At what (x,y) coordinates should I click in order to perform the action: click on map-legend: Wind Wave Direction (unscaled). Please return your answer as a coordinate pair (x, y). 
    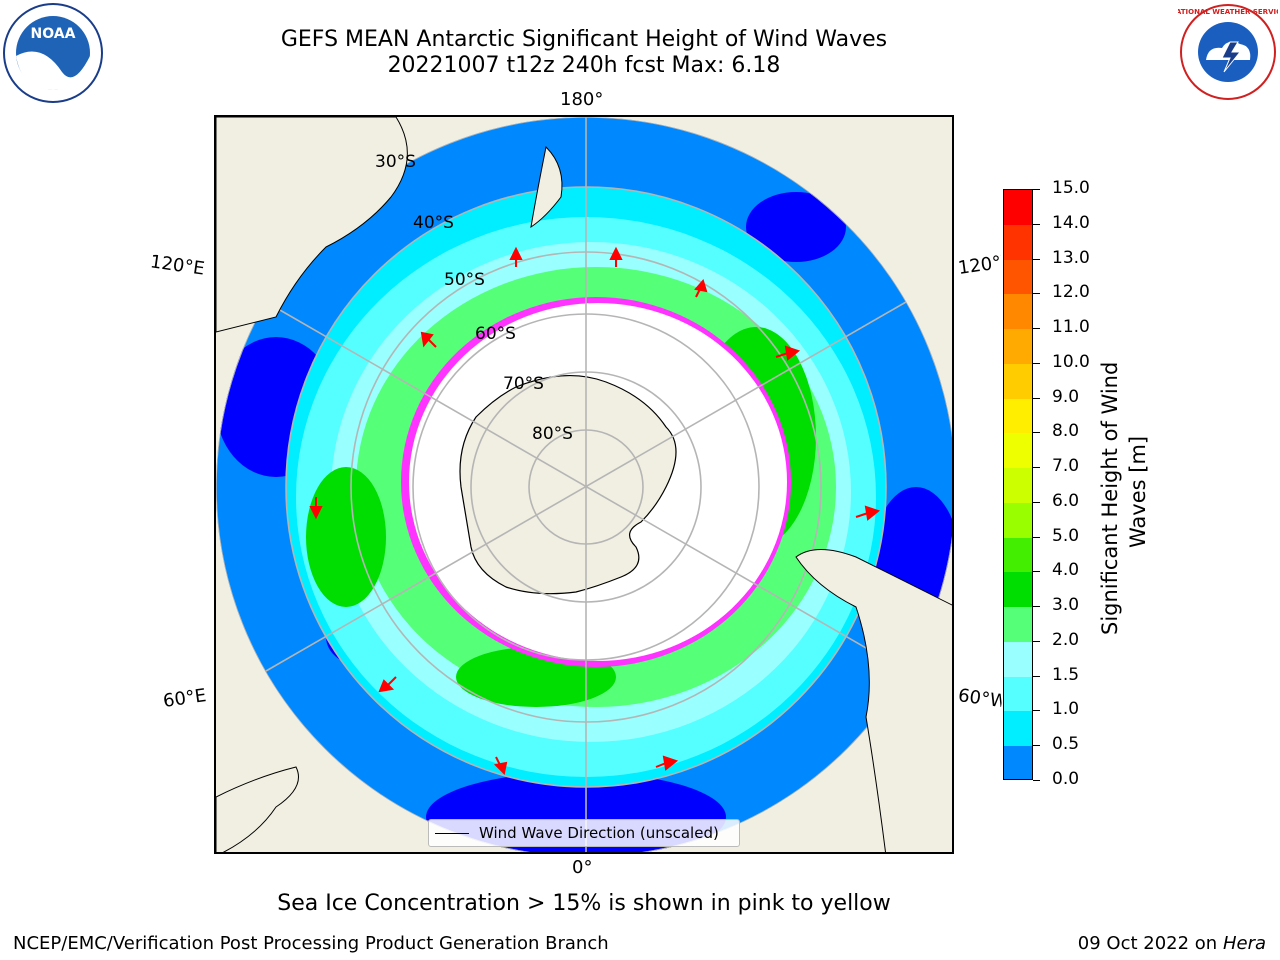
    Looking at the image, I should click on (584, 833).